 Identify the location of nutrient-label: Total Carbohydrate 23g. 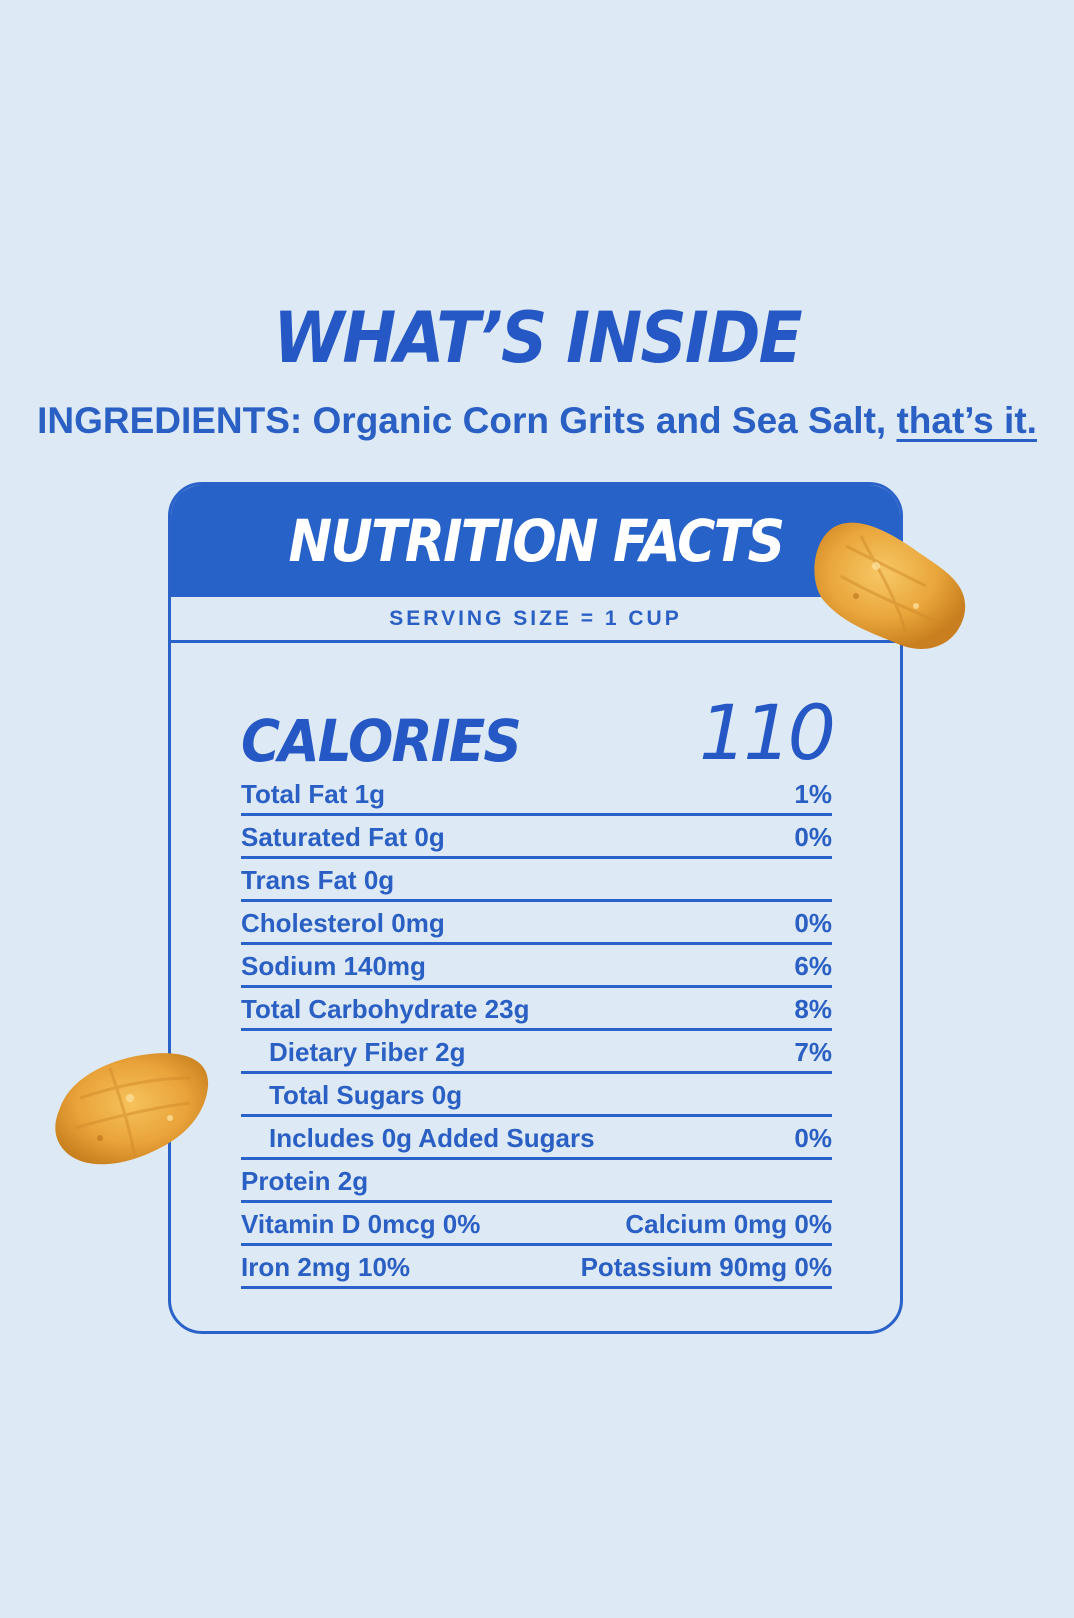
(385, 1009).